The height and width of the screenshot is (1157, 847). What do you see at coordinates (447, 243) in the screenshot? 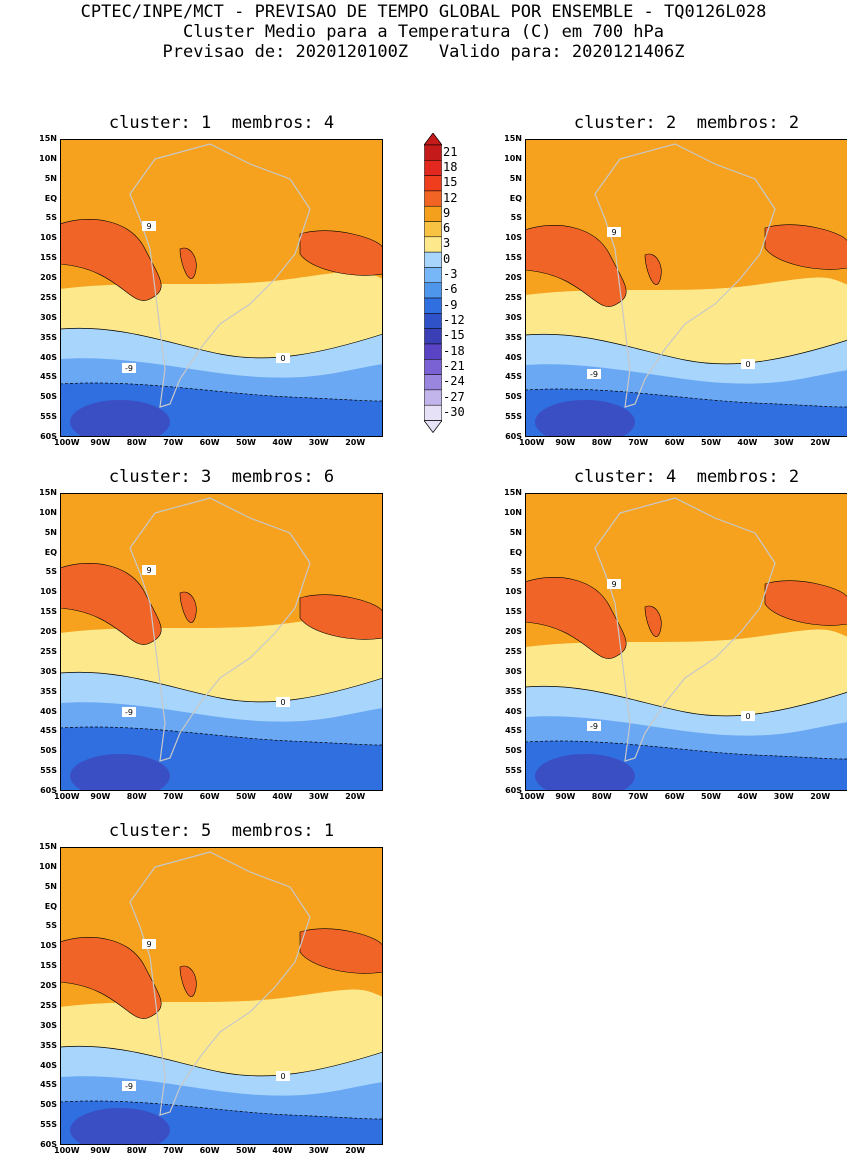
I see `colorbar-label: 3` at bounding box center [447, 243].